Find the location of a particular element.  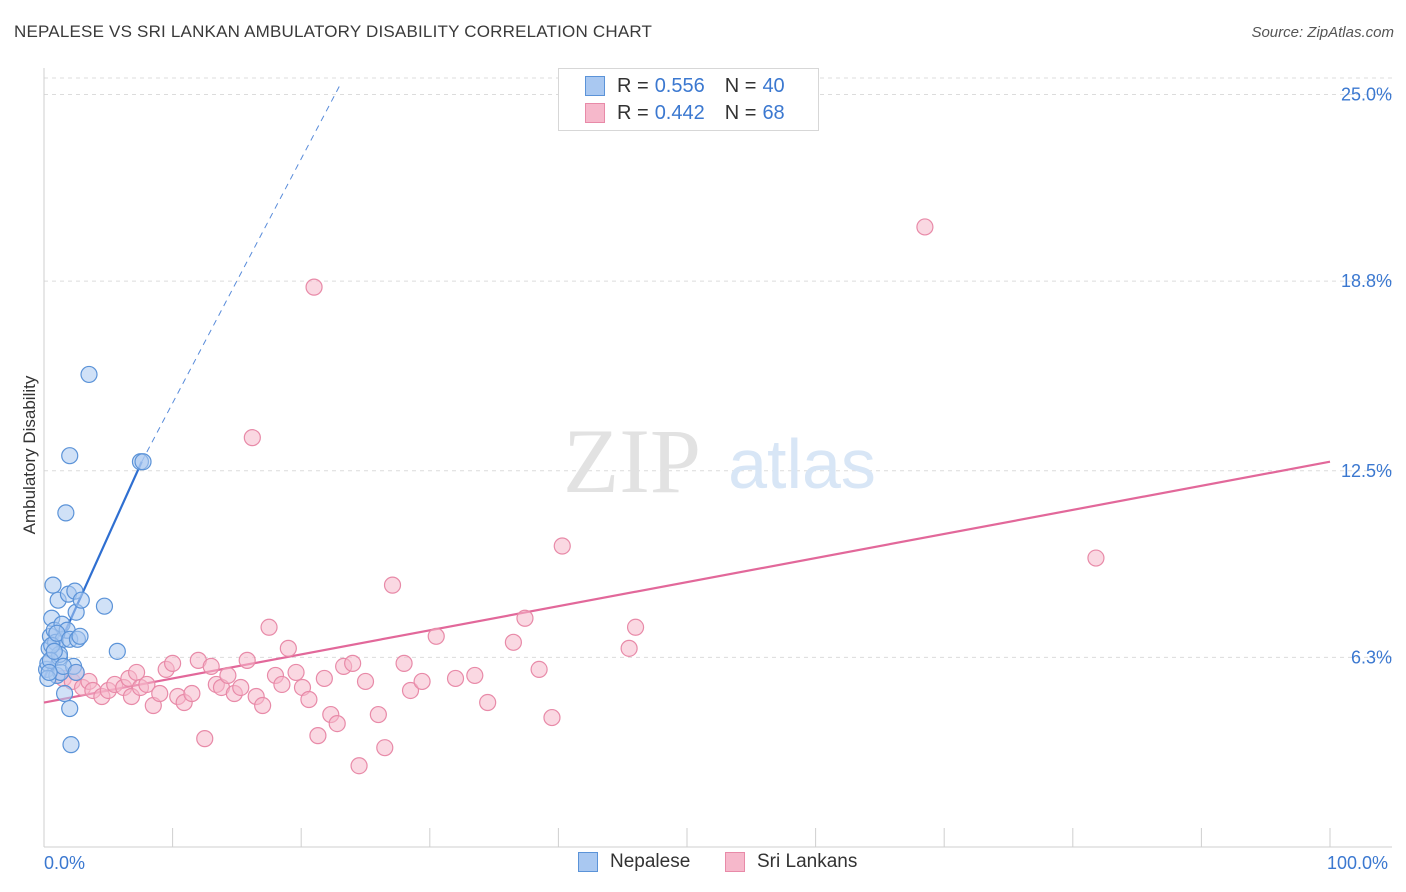

source-label: Source: ZipAtlas.com is located at coordinates (1322, 32).